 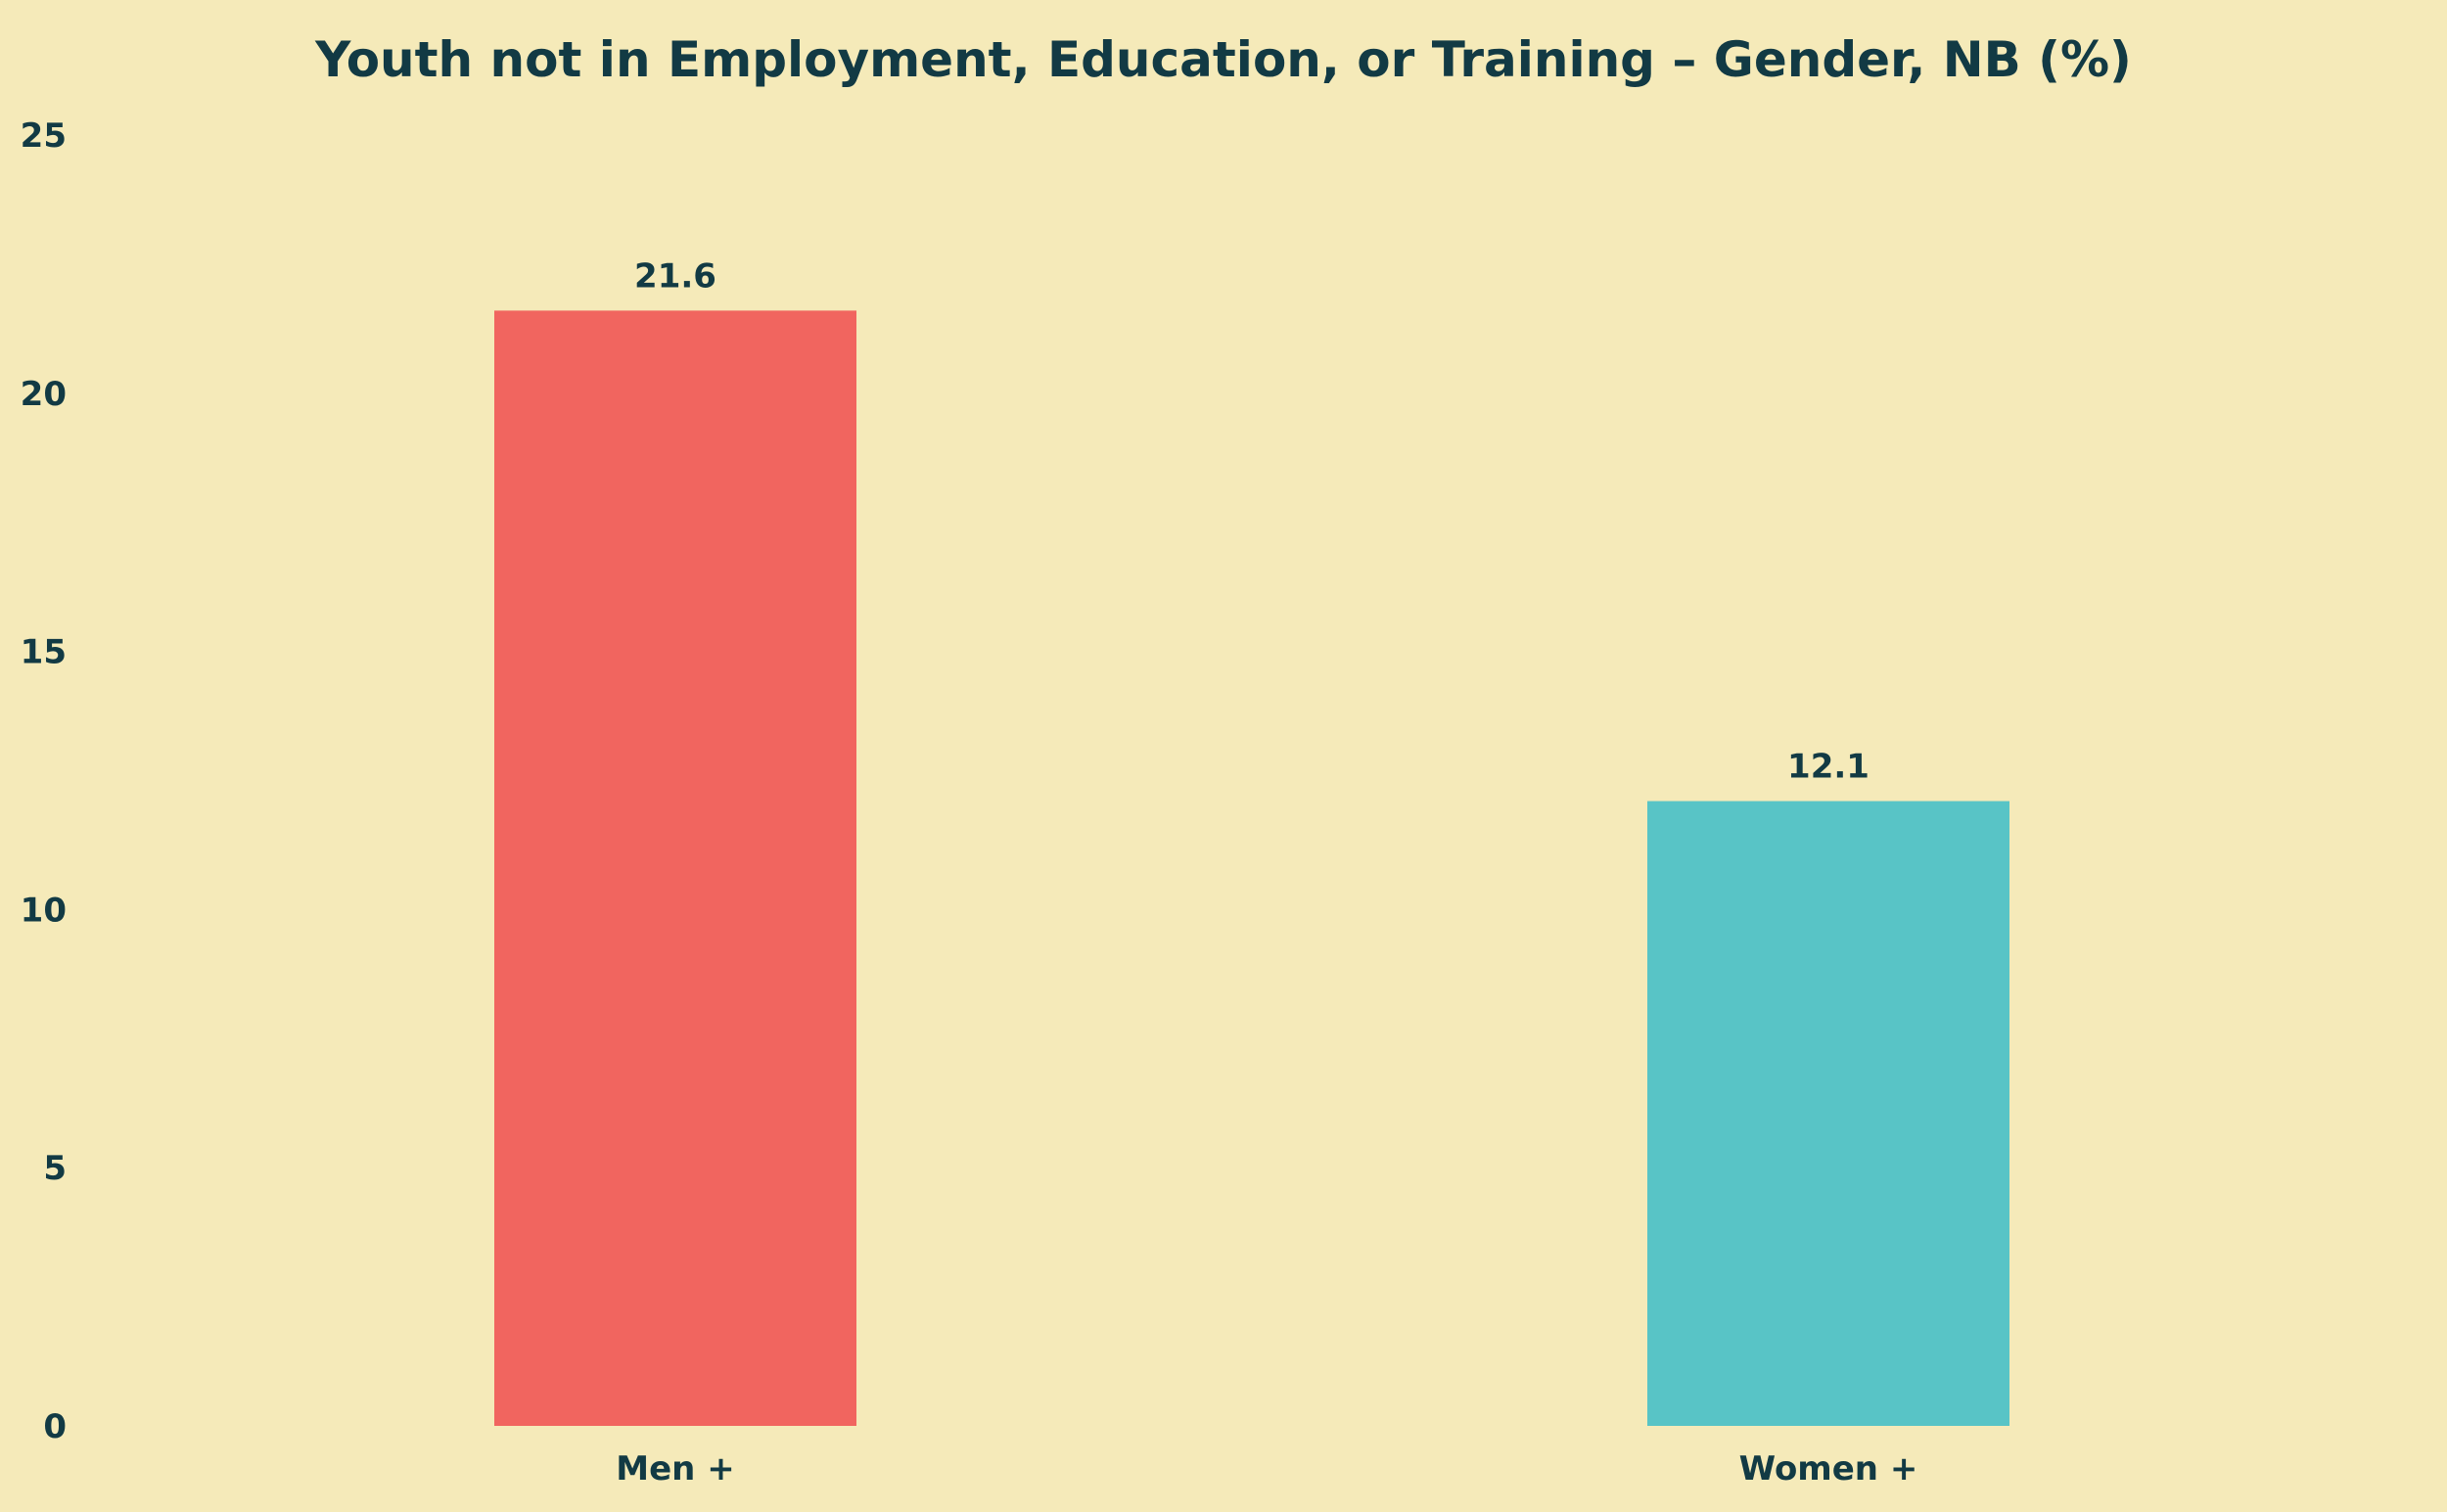 I want to click on y-tick-label: 10, so click(x=44, y=910).